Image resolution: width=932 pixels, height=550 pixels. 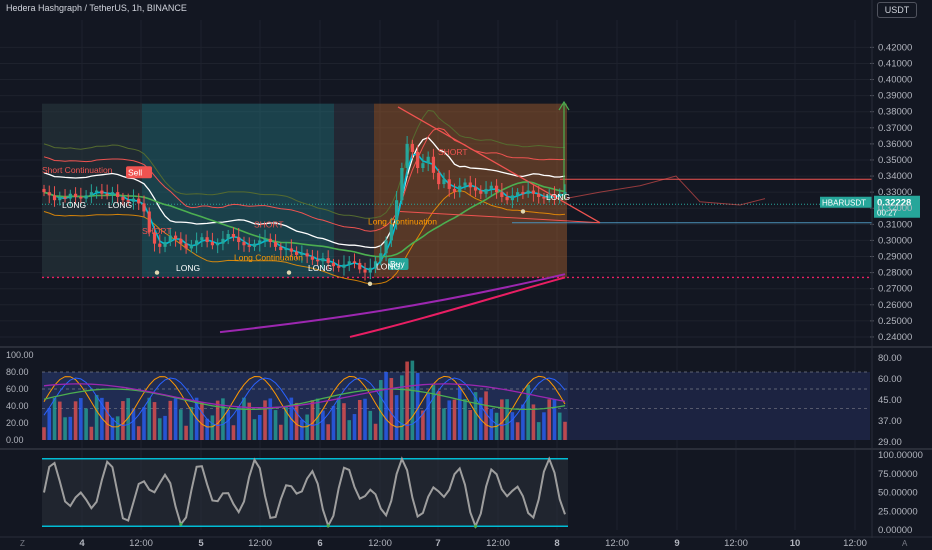 What do you see at coordinates (895, 47) in the screenshot?
I see `price-tick: 0.42000` at bounding box center [895, 47].